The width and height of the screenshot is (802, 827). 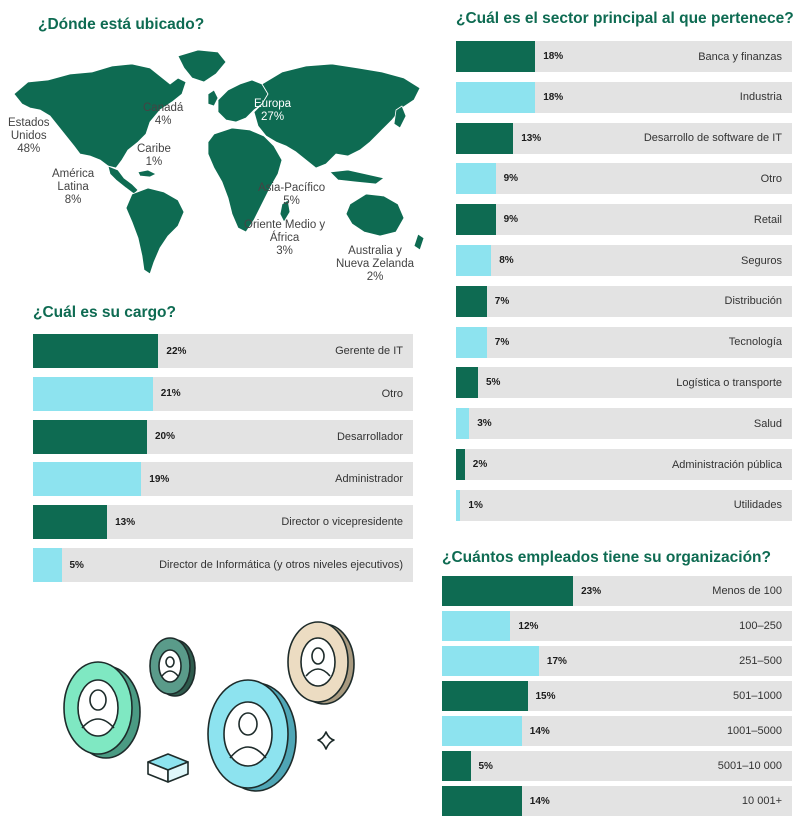 What do you see at coordinates (484, 424) in the screenshot?
I see `bar-value-label: 3%` at bounding box center [484, 424].